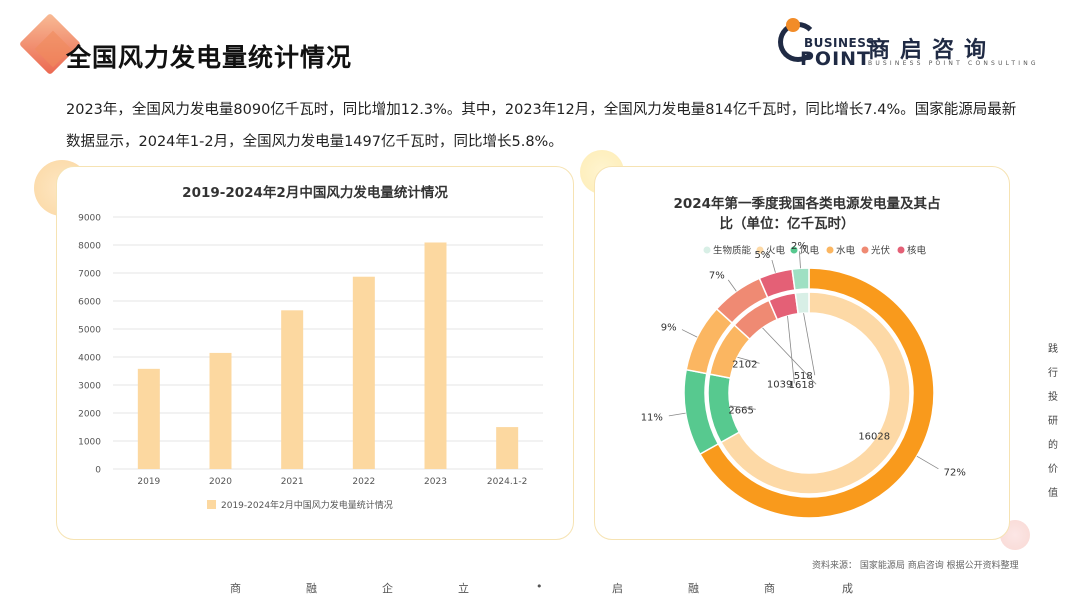 This screenshot has height=608, width=1080. I want to click on bar-2024.1-2, so click(507, 448).